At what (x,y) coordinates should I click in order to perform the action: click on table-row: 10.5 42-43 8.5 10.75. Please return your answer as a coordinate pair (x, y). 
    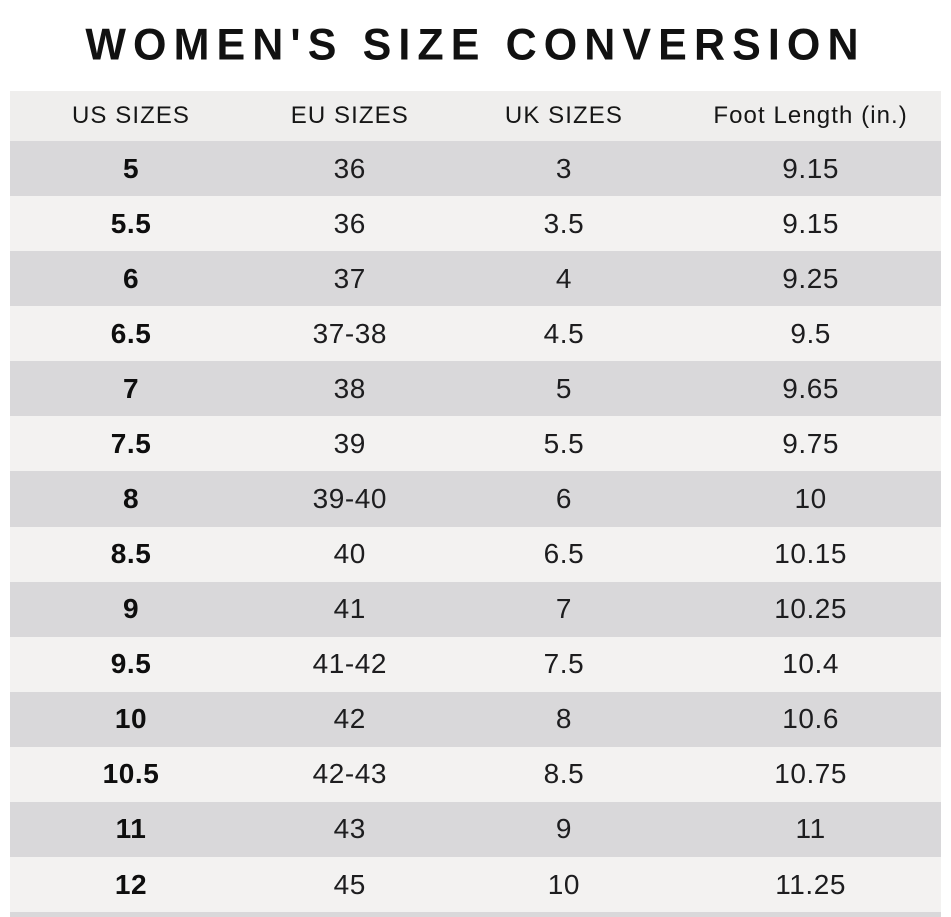
    Looking at the image, I should click on (475, 774).